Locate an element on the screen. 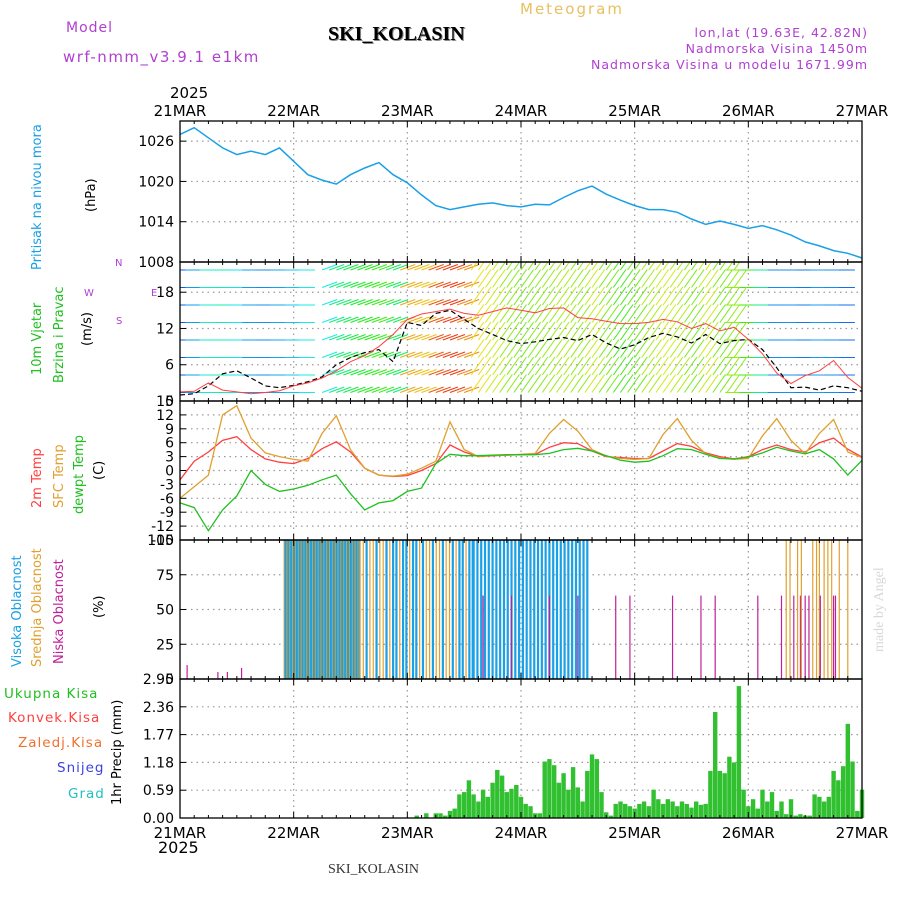 This screenshot has height=900, width=900. cloud-ylabel-high: Visoka Oblacnost is located at coordinates (17, 611).